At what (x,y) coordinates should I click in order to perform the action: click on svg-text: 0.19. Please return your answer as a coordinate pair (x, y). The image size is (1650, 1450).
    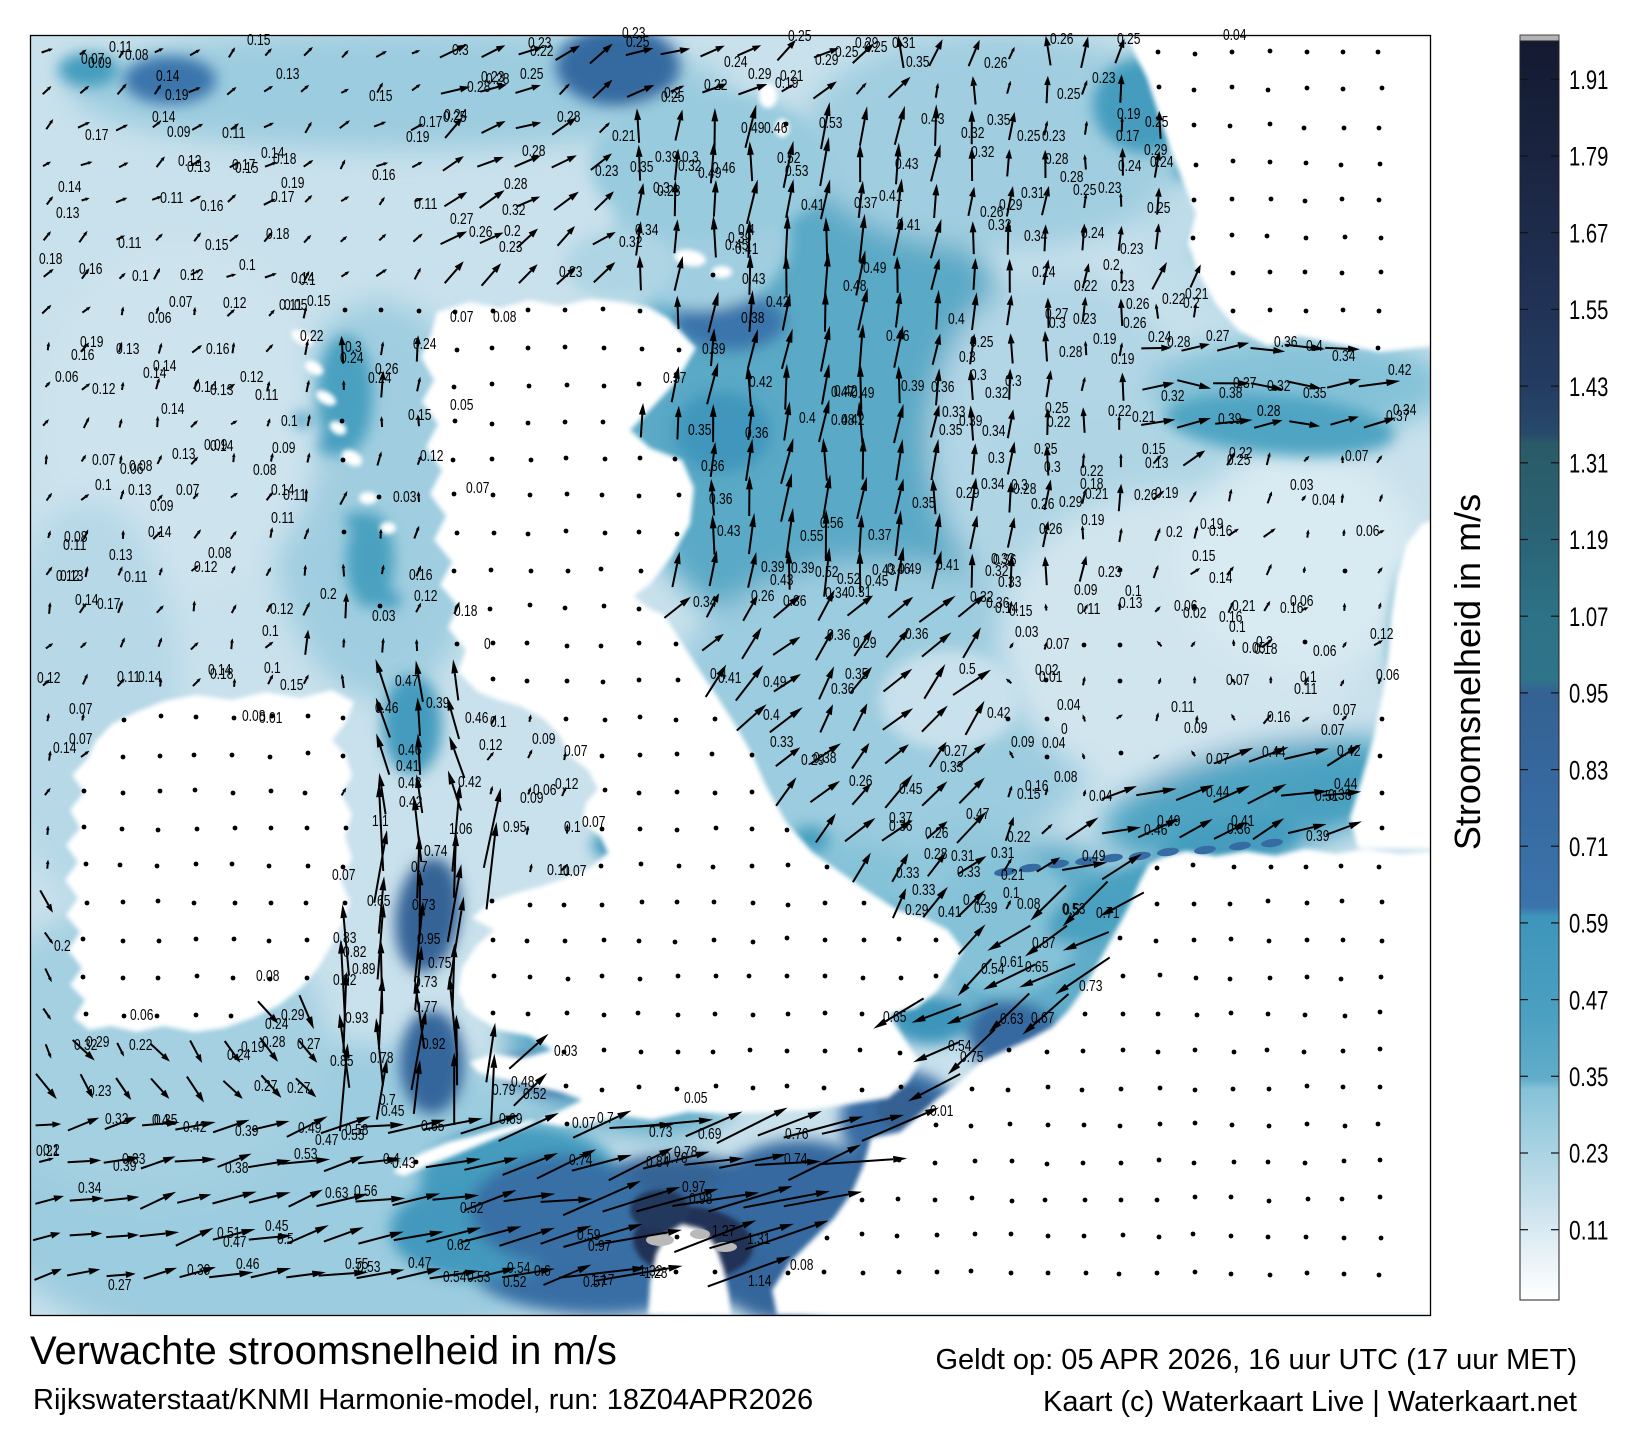
    Looking at the image, I should click on (91, 342).